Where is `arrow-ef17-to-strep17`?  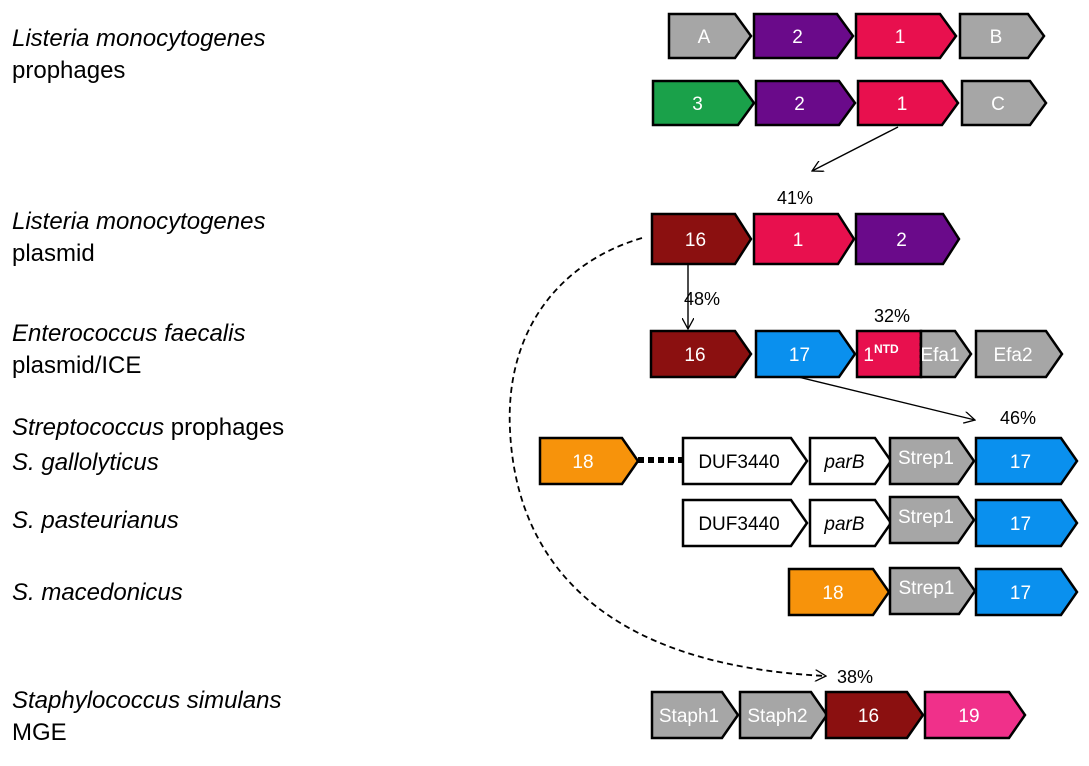 arrow-ef17-to-strep17 is located at coordinates (882, 397).